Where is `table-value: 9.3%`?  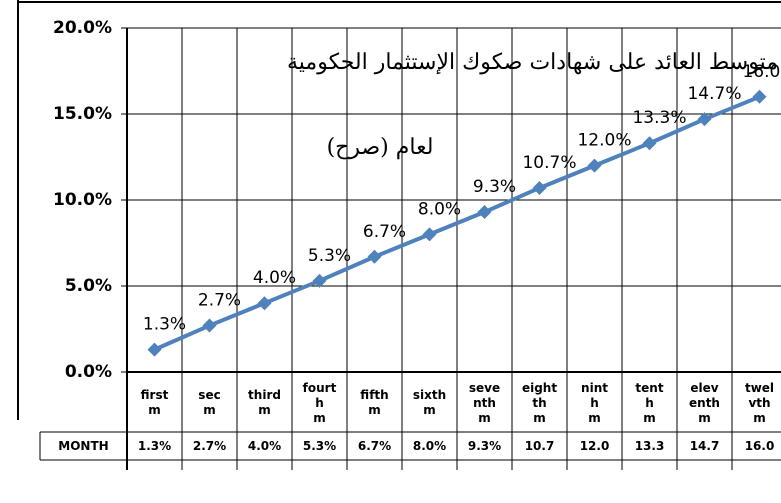
table-value: 9.3% is located at coordinates (484, 445).